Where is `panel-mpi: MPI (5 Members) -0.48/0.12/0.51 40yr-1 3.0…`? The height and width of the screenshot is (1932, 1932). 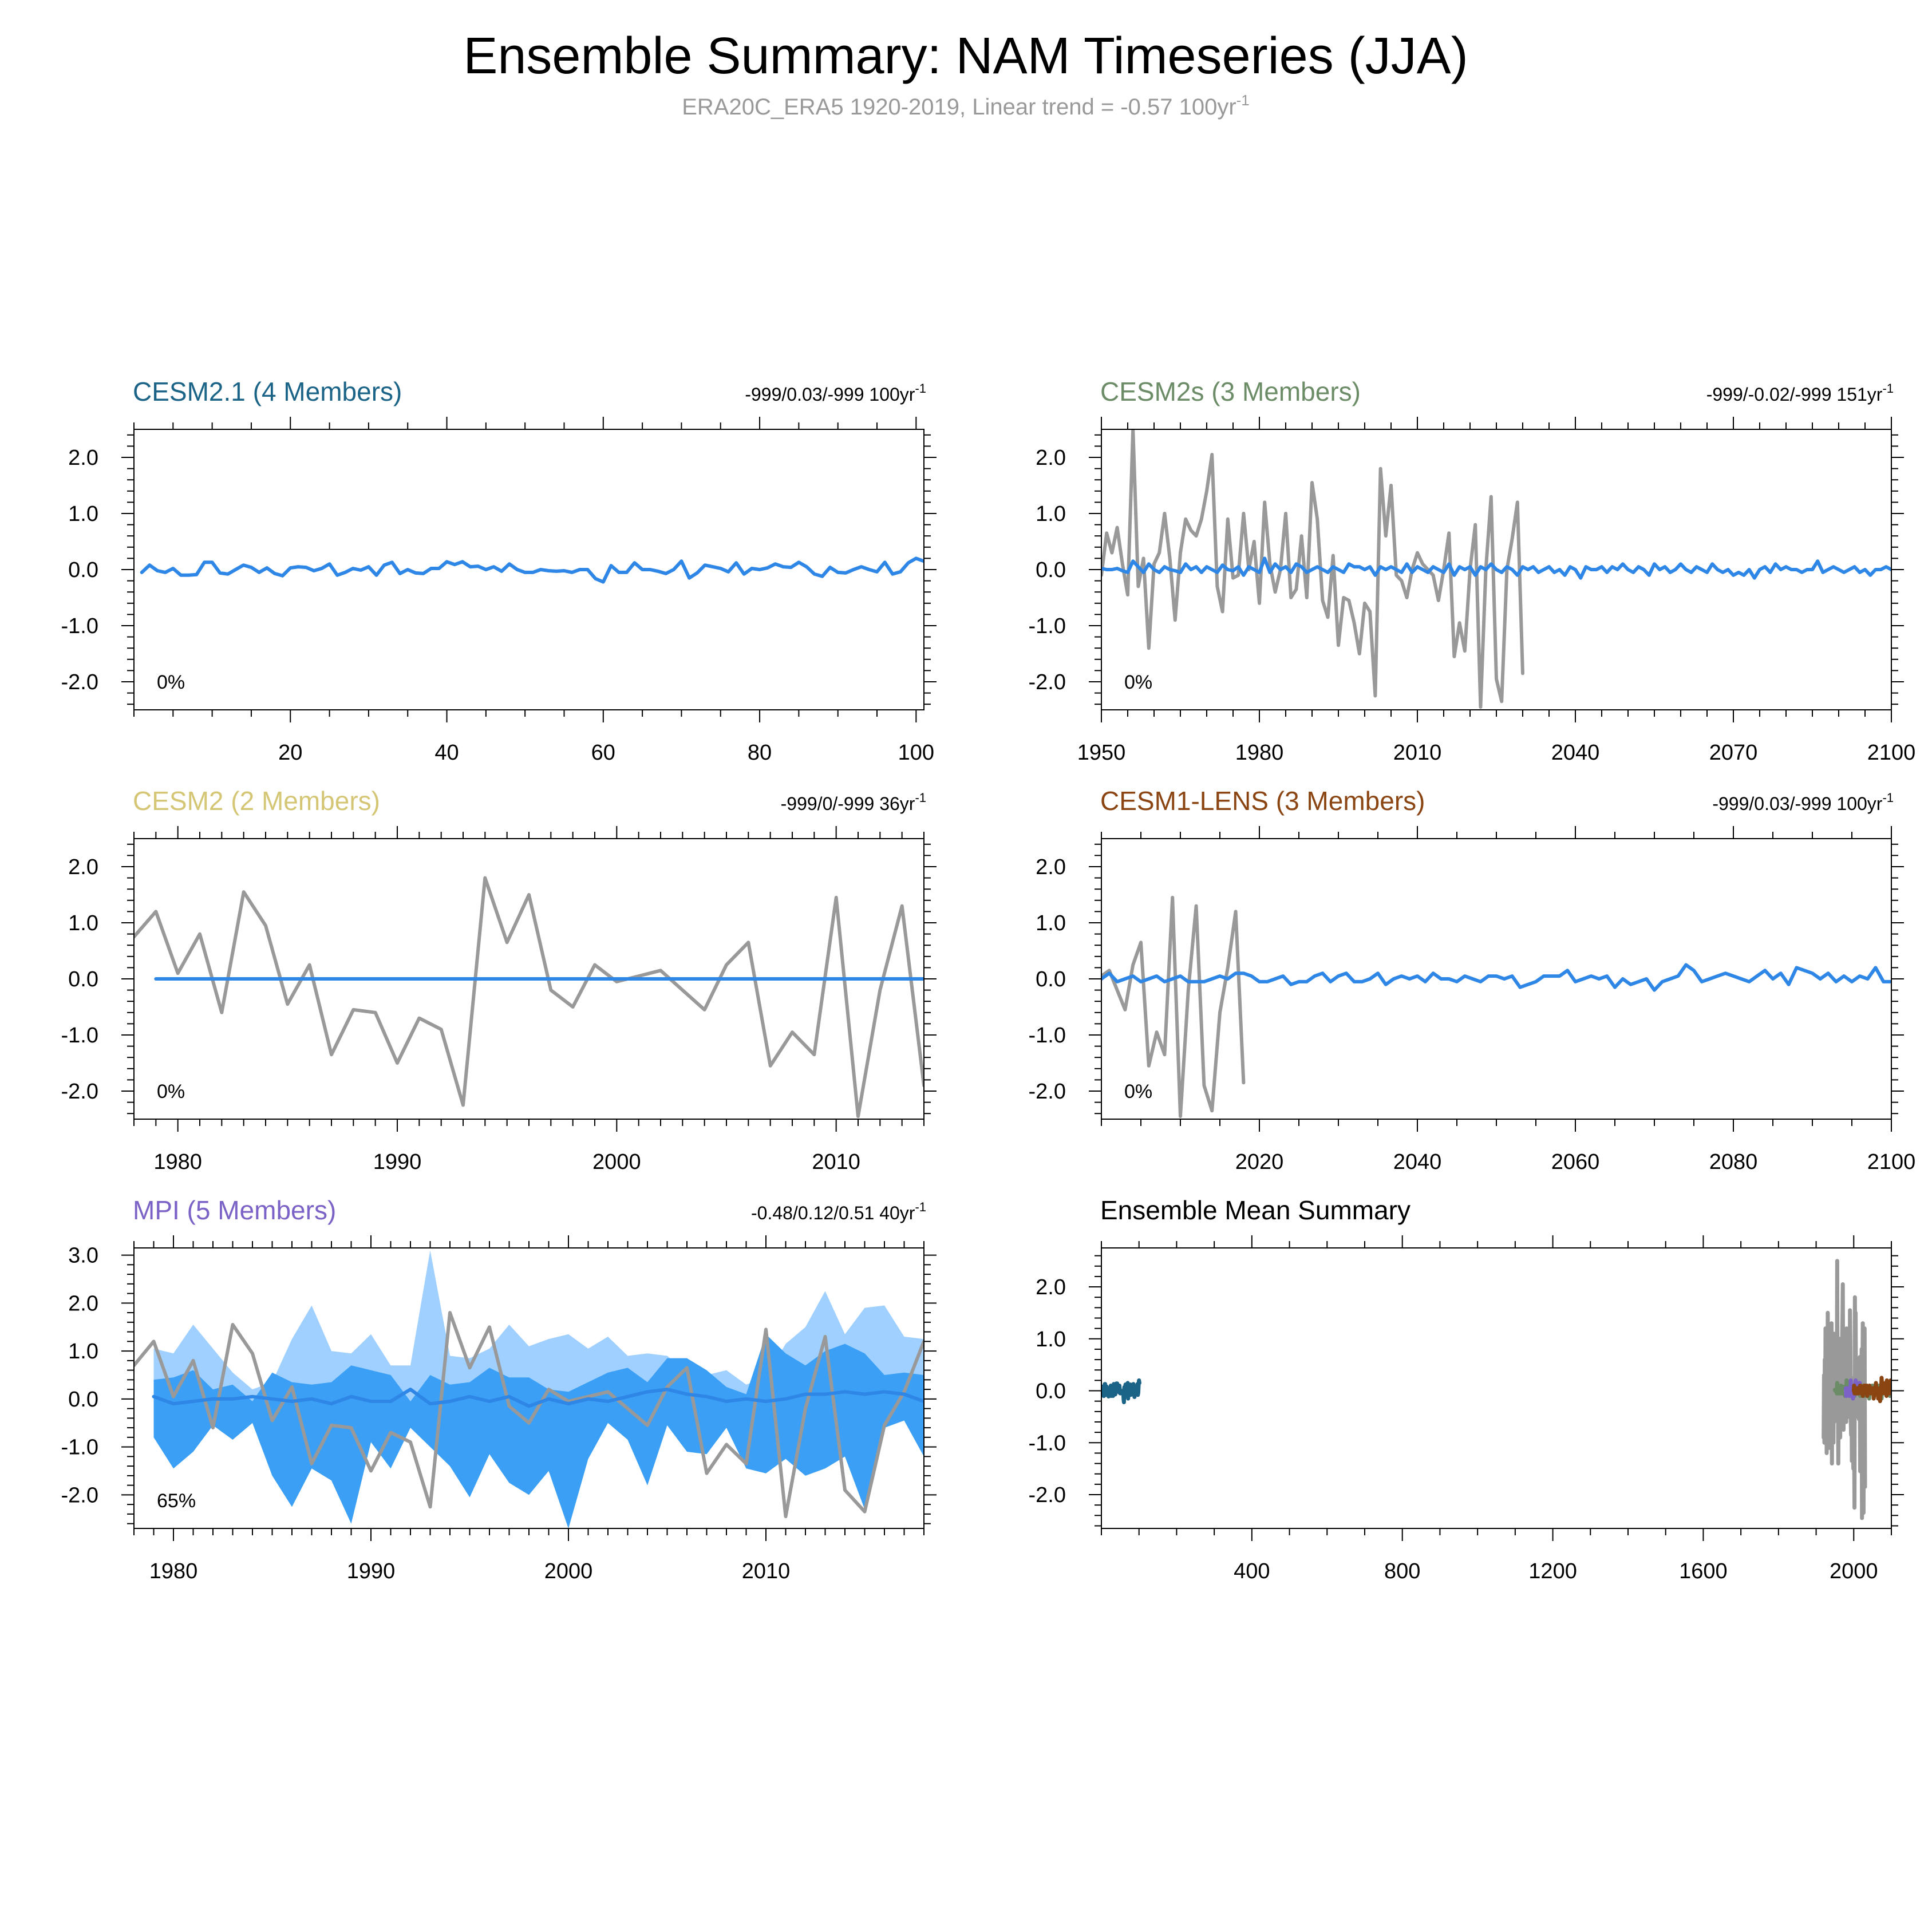 panel-mpi: MPI (5 Members) -0.48/0.12/0.51 40yr-1 3.0… is located at coordinates (499, 1389).